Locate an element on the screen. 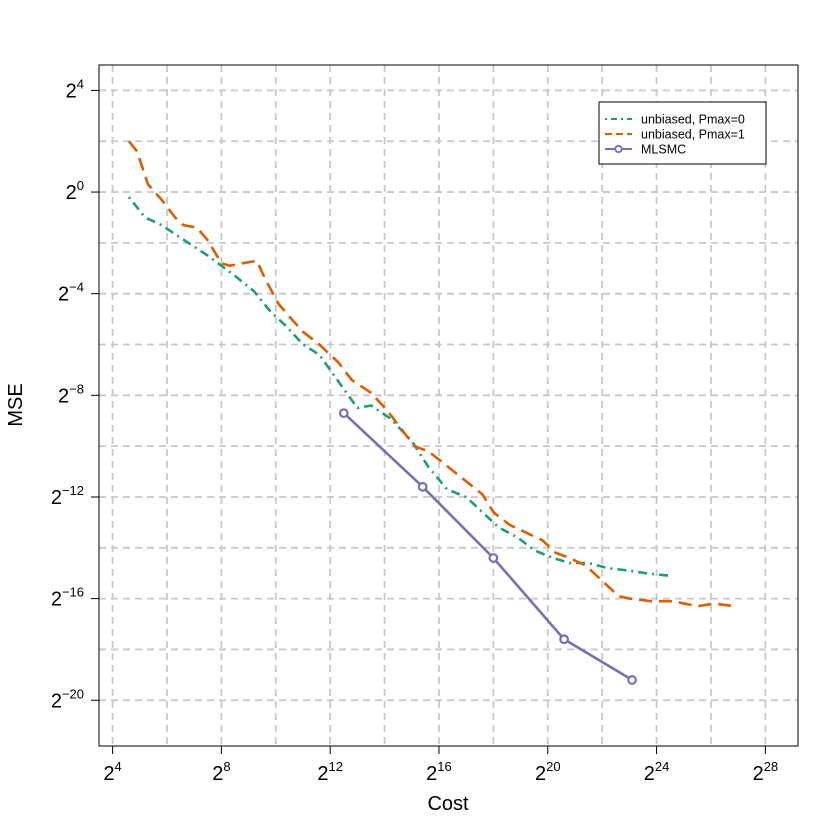  x-tick-label: 228 is located at coordinates (766, 772).